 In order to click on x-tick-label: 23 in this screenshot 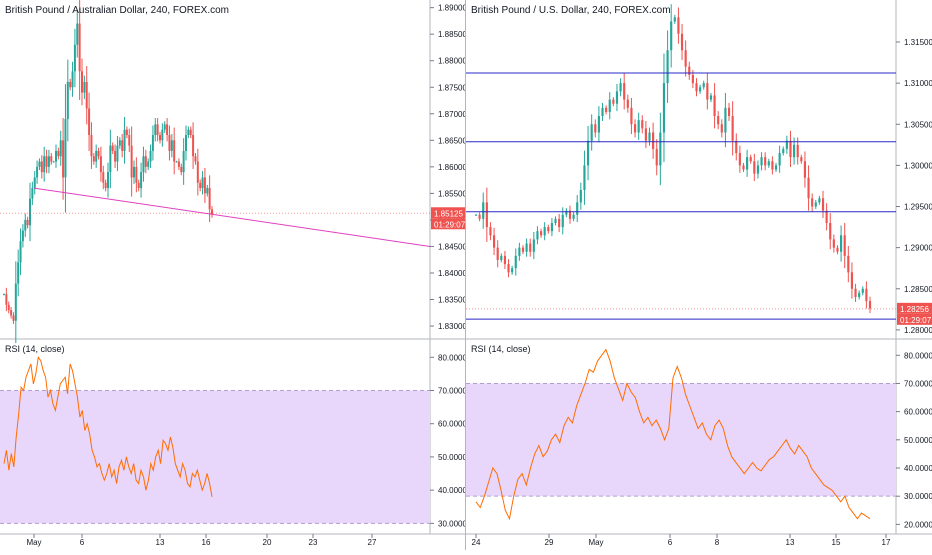, I will do `click(313, 542)`.